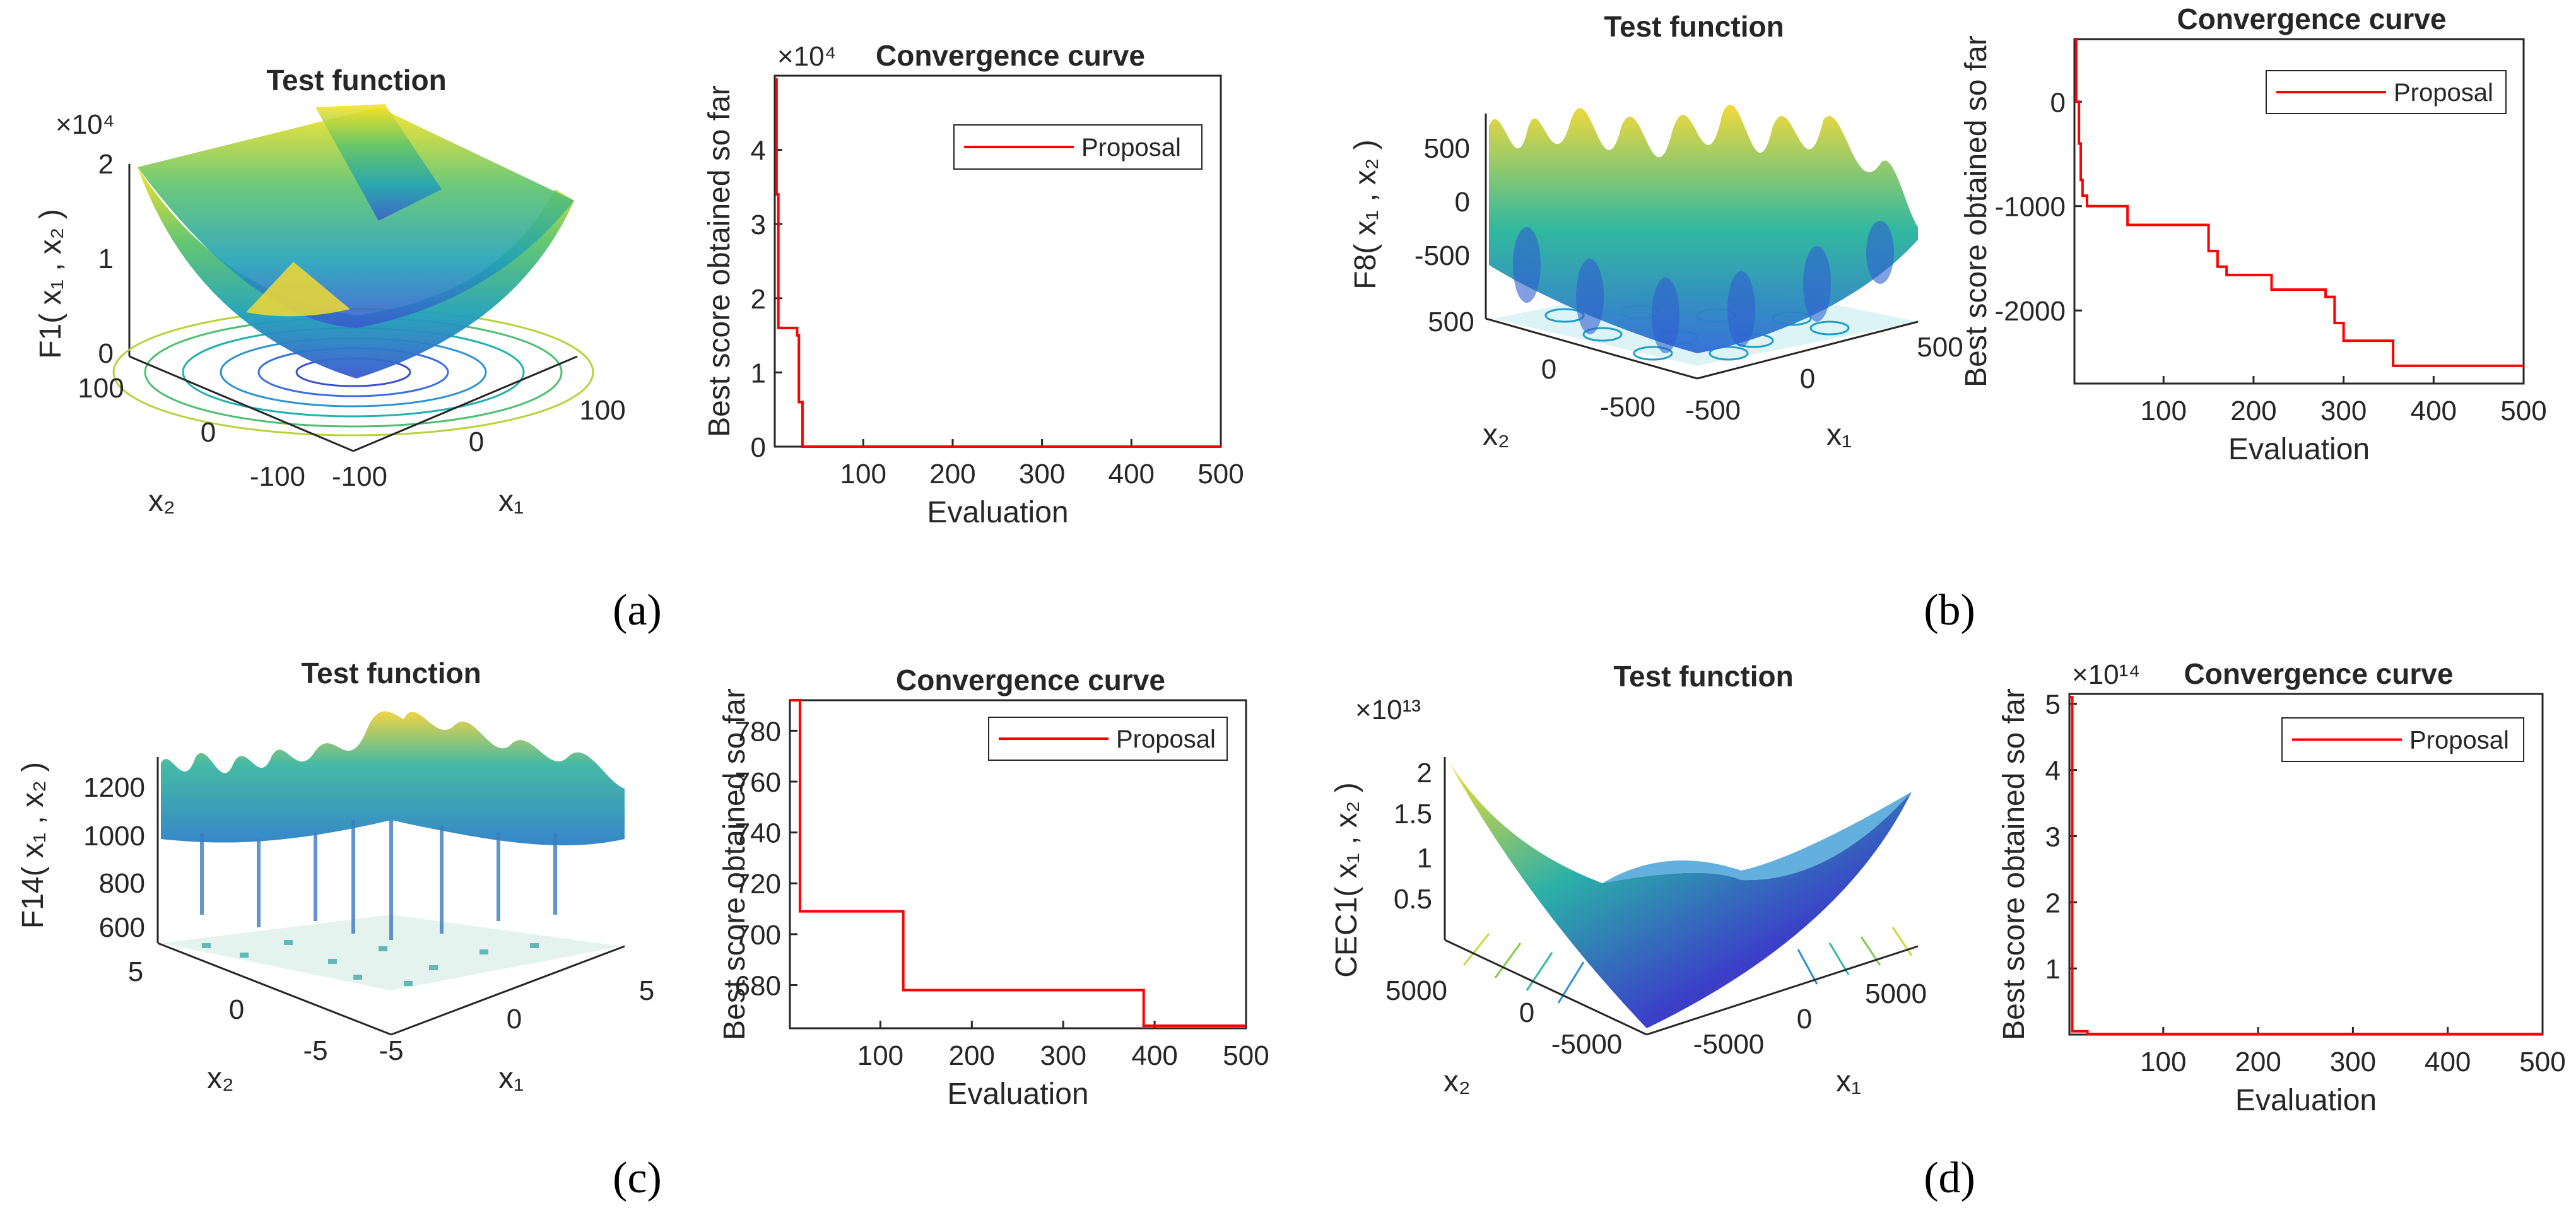 This screenshot has height=1215, width=2576. What do you see at coordinates (101, 388) in the screenshot?
I see `surface-a-ytick: 100` at bounding box center [101, 388].